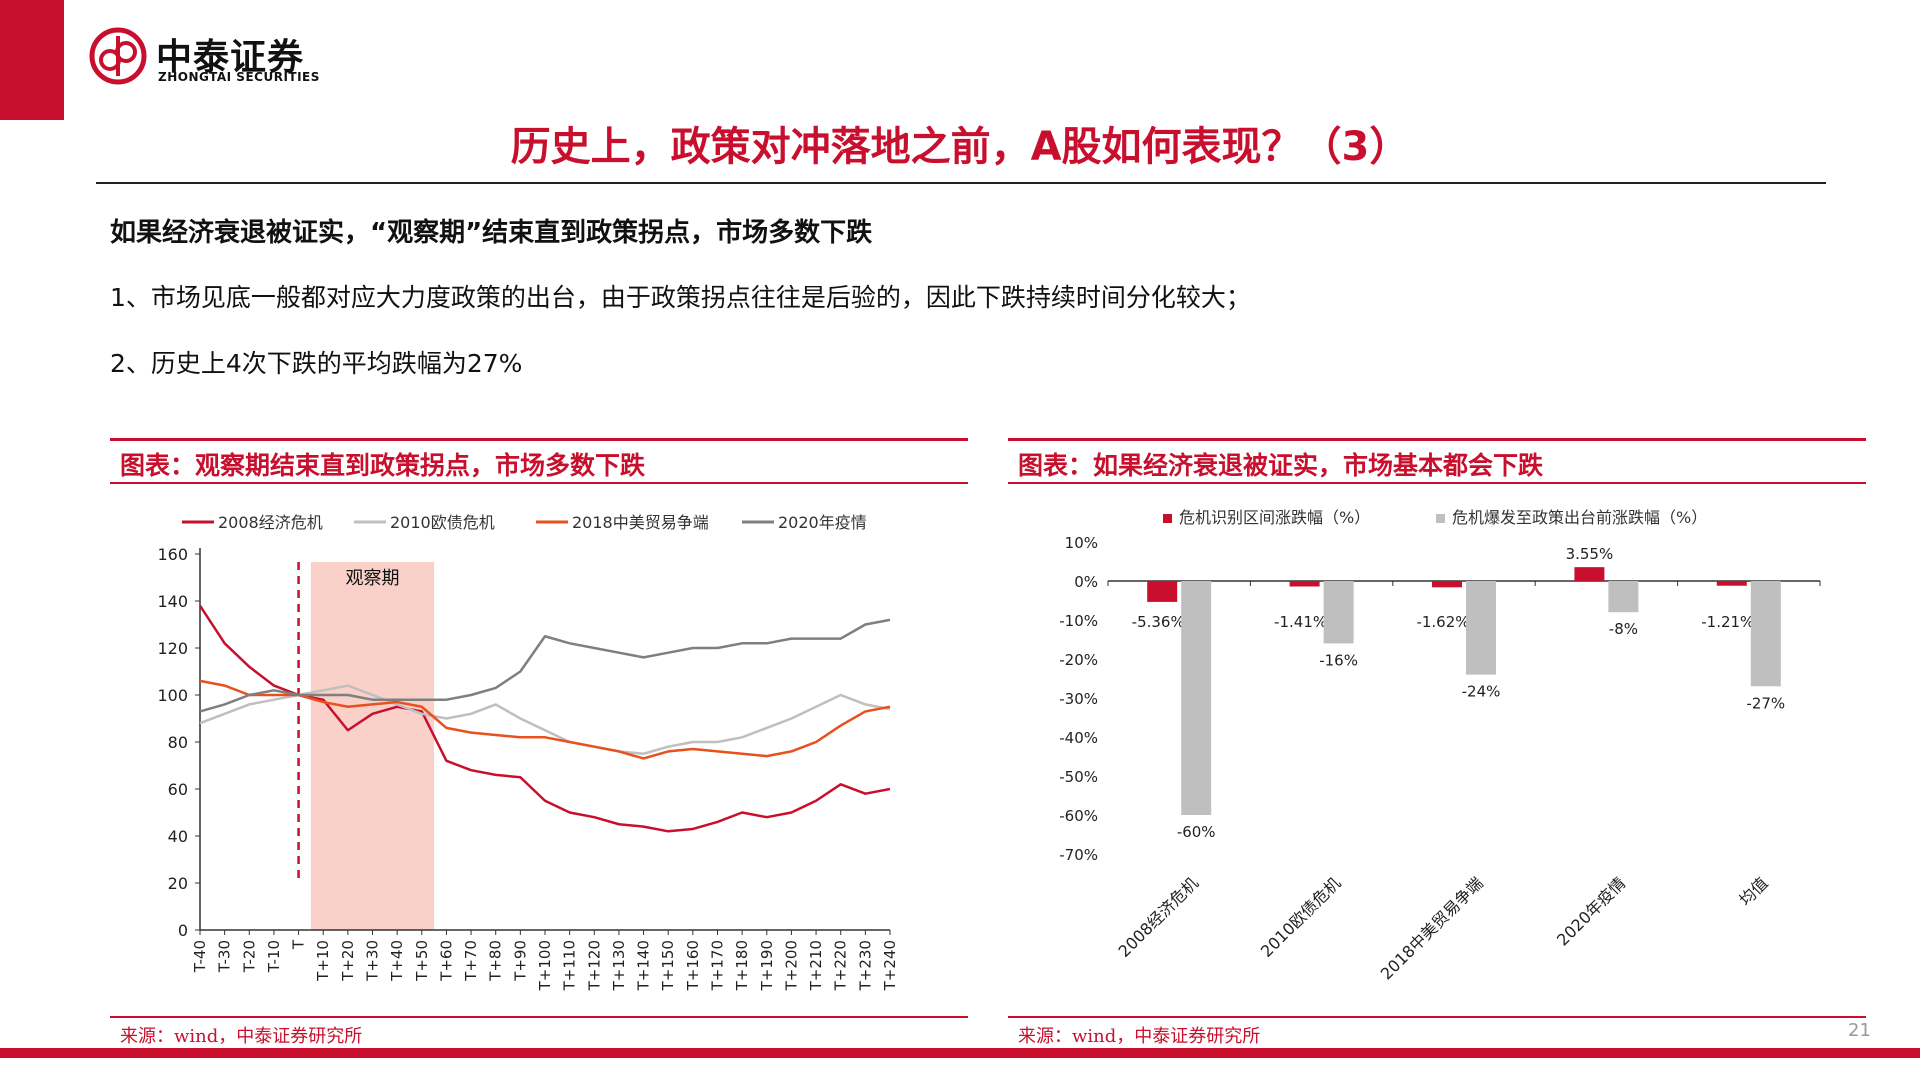  I want to click on right-panel-top-rule, so click(1437, 439).